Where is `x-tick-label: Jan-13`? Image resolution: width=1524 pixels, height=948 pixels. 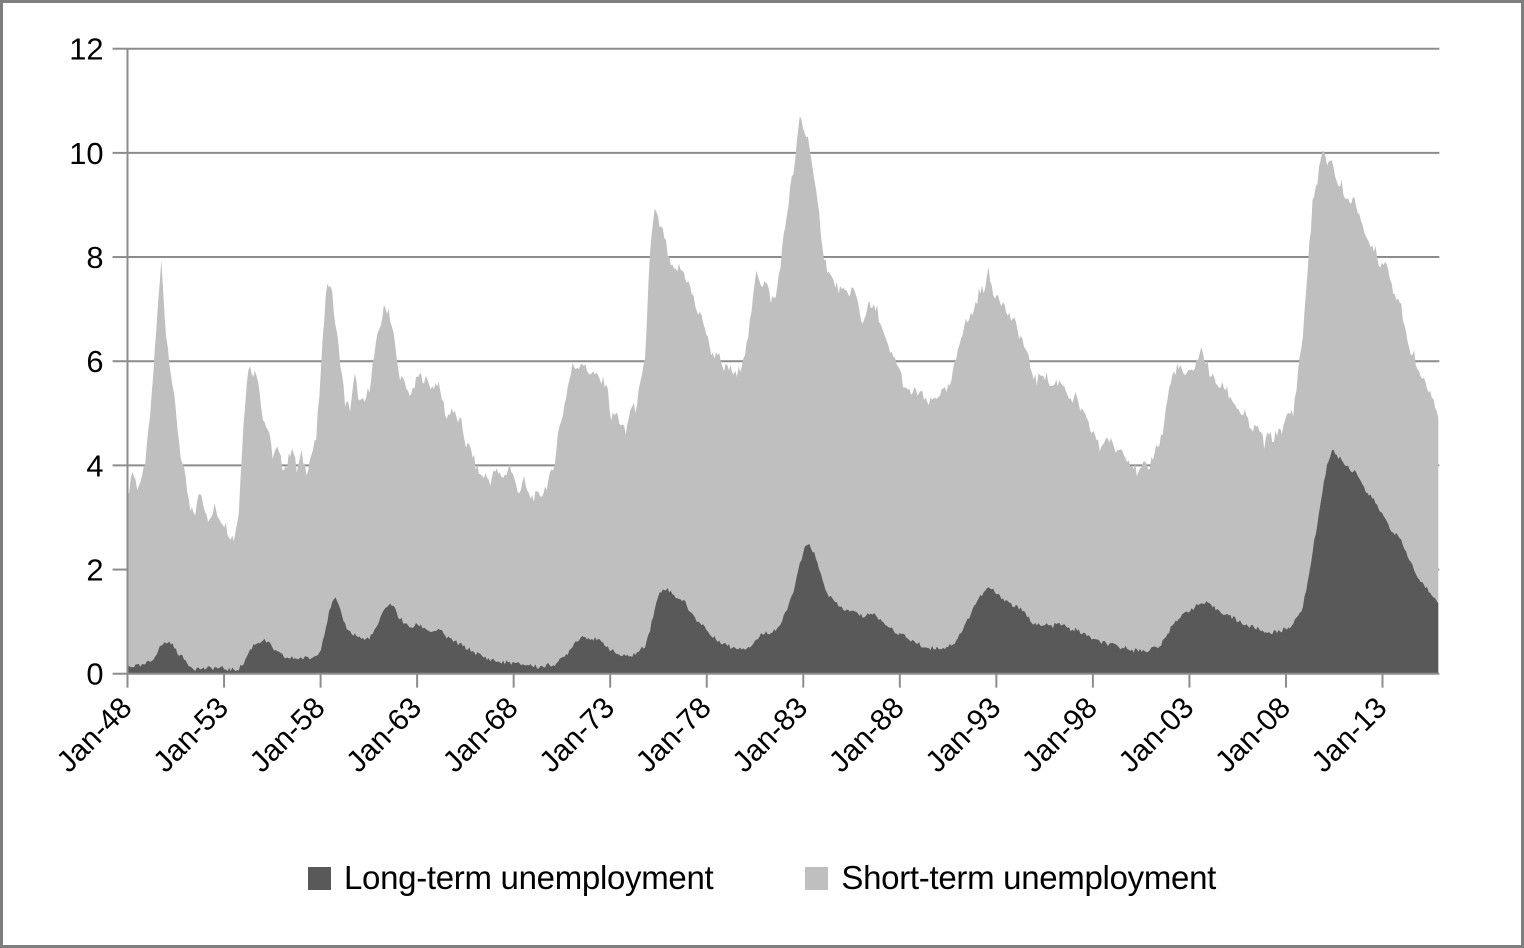 x-tick-label: Jan-13 is located at coordinates (1350, 735).